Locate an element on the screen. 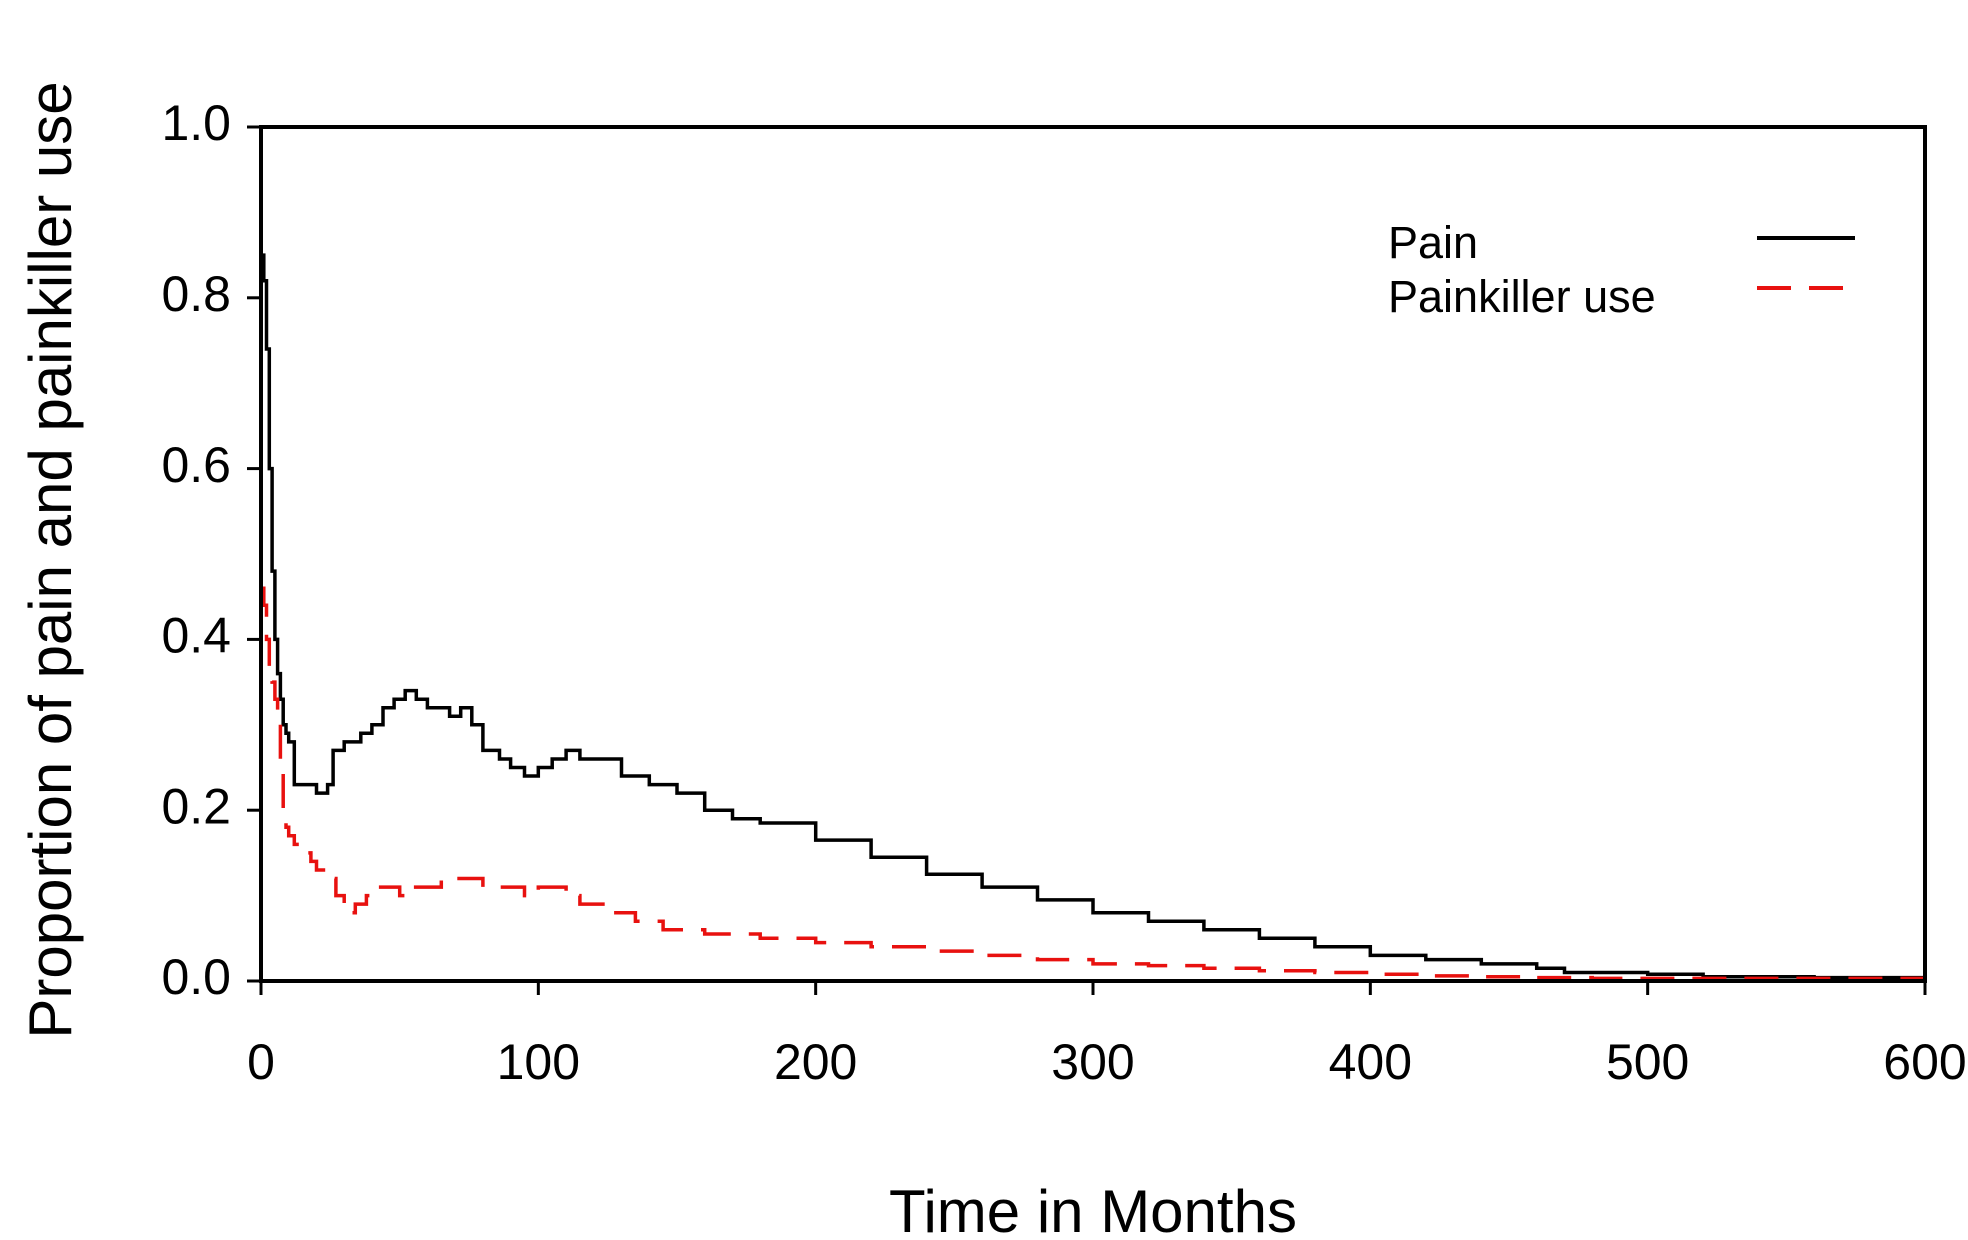 The width and height of the screenshot is (1968, 1240). legend: Pain Painkiller use is located at coordinates (1621, 269).